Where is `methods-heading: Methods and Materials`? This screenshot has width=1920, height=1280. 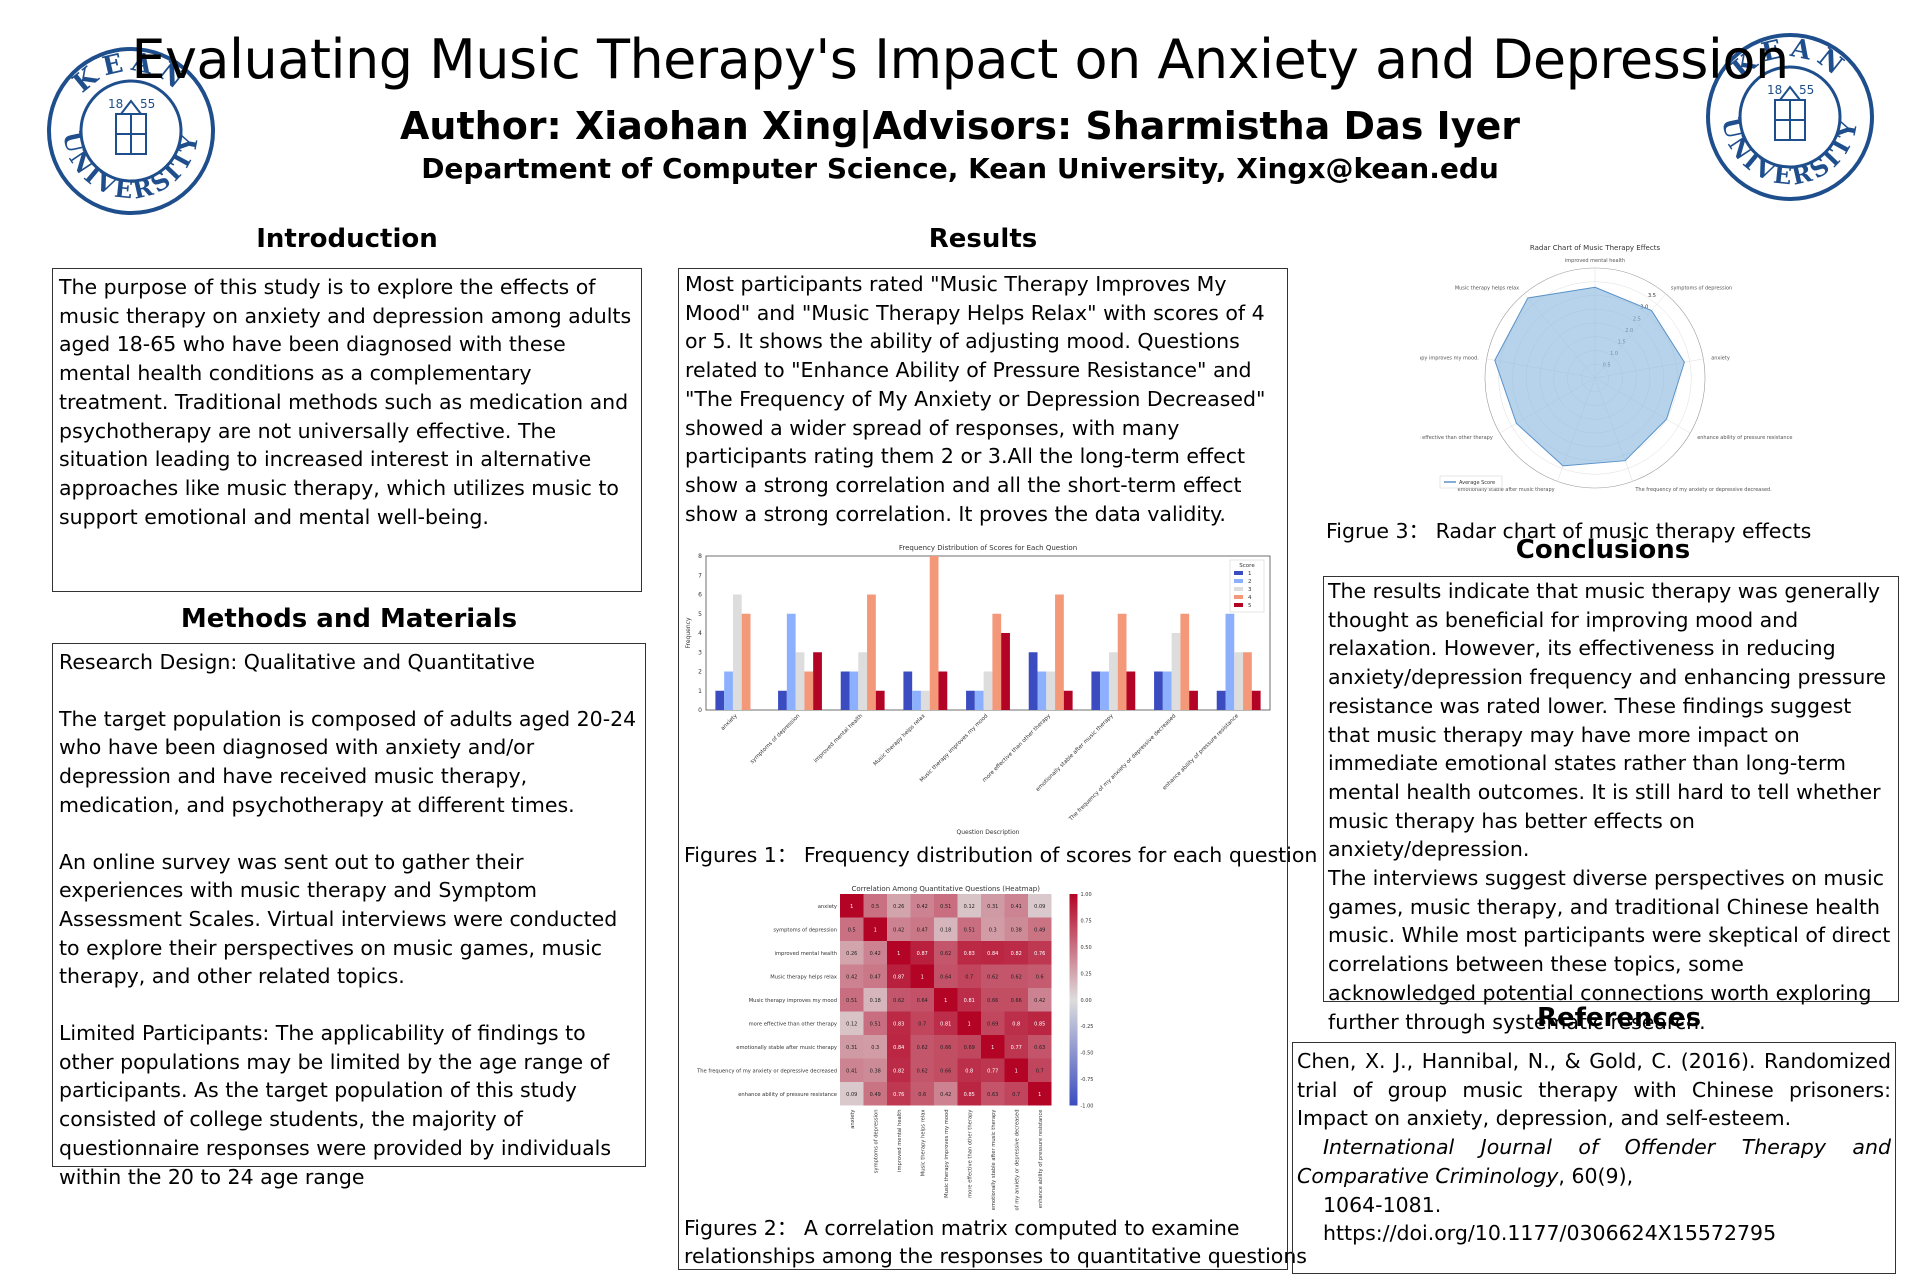
methods-heading: Methods and Materials is located at coordinates (349, 619).